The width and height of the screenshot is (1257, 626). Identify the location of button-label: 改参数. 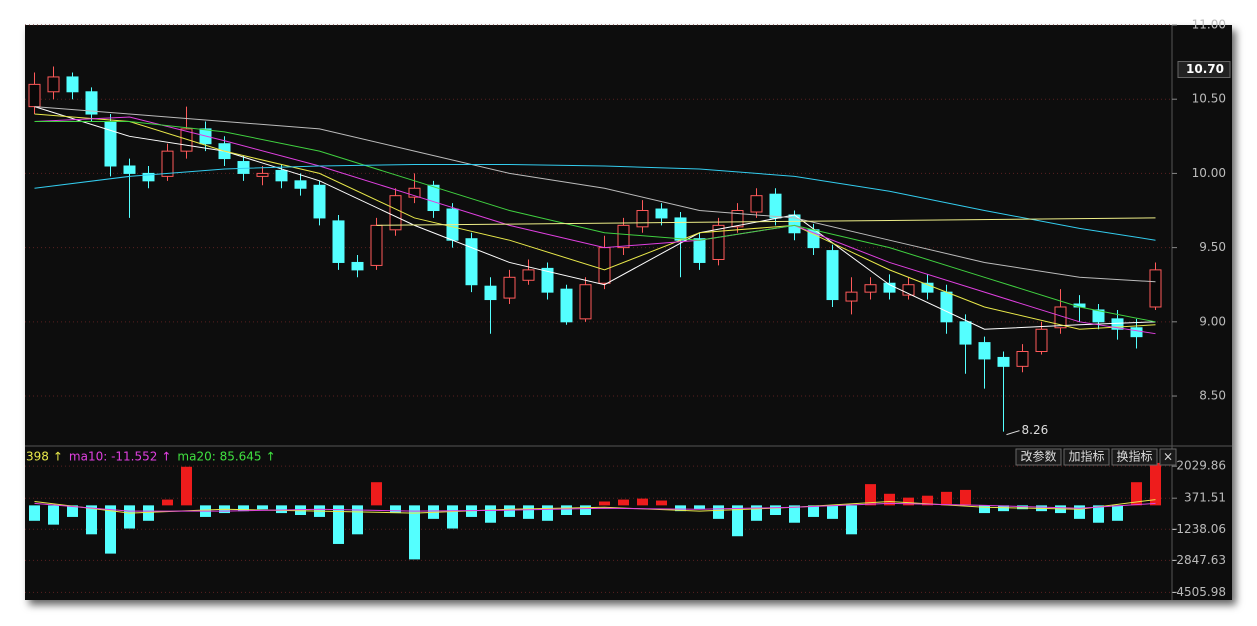
(1038, 456).